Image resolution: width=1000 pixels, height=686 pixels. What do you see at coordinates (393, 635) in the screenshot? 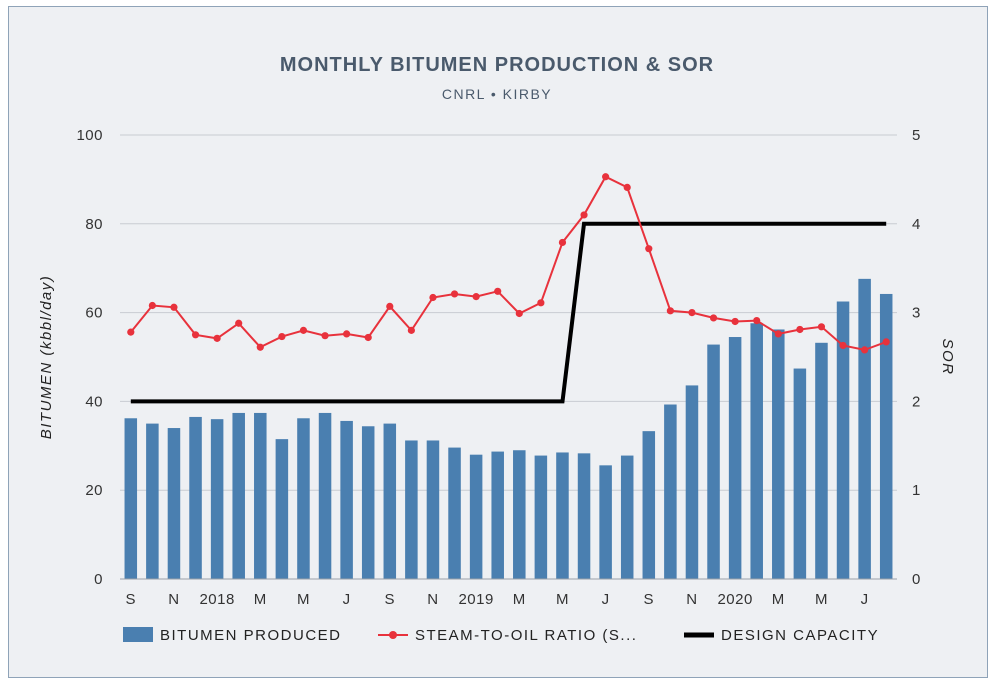
I see `legend-swatch-sor-marker` at bounding box center [393, 635].